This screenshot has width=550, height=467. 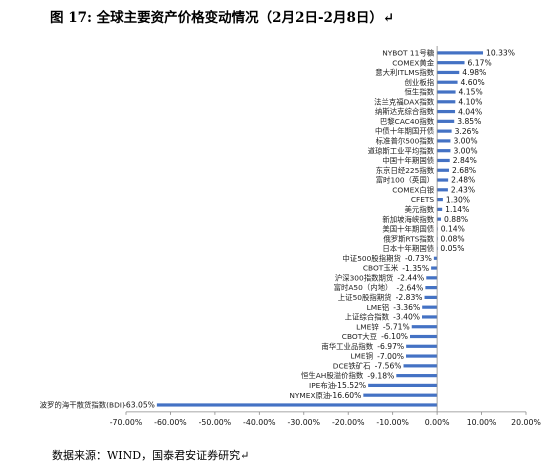 I want to click on figure-title: 图 17: 全球主要资产价格变动情况（2月2日-2月8日）↵, so click(x=222, y=18).